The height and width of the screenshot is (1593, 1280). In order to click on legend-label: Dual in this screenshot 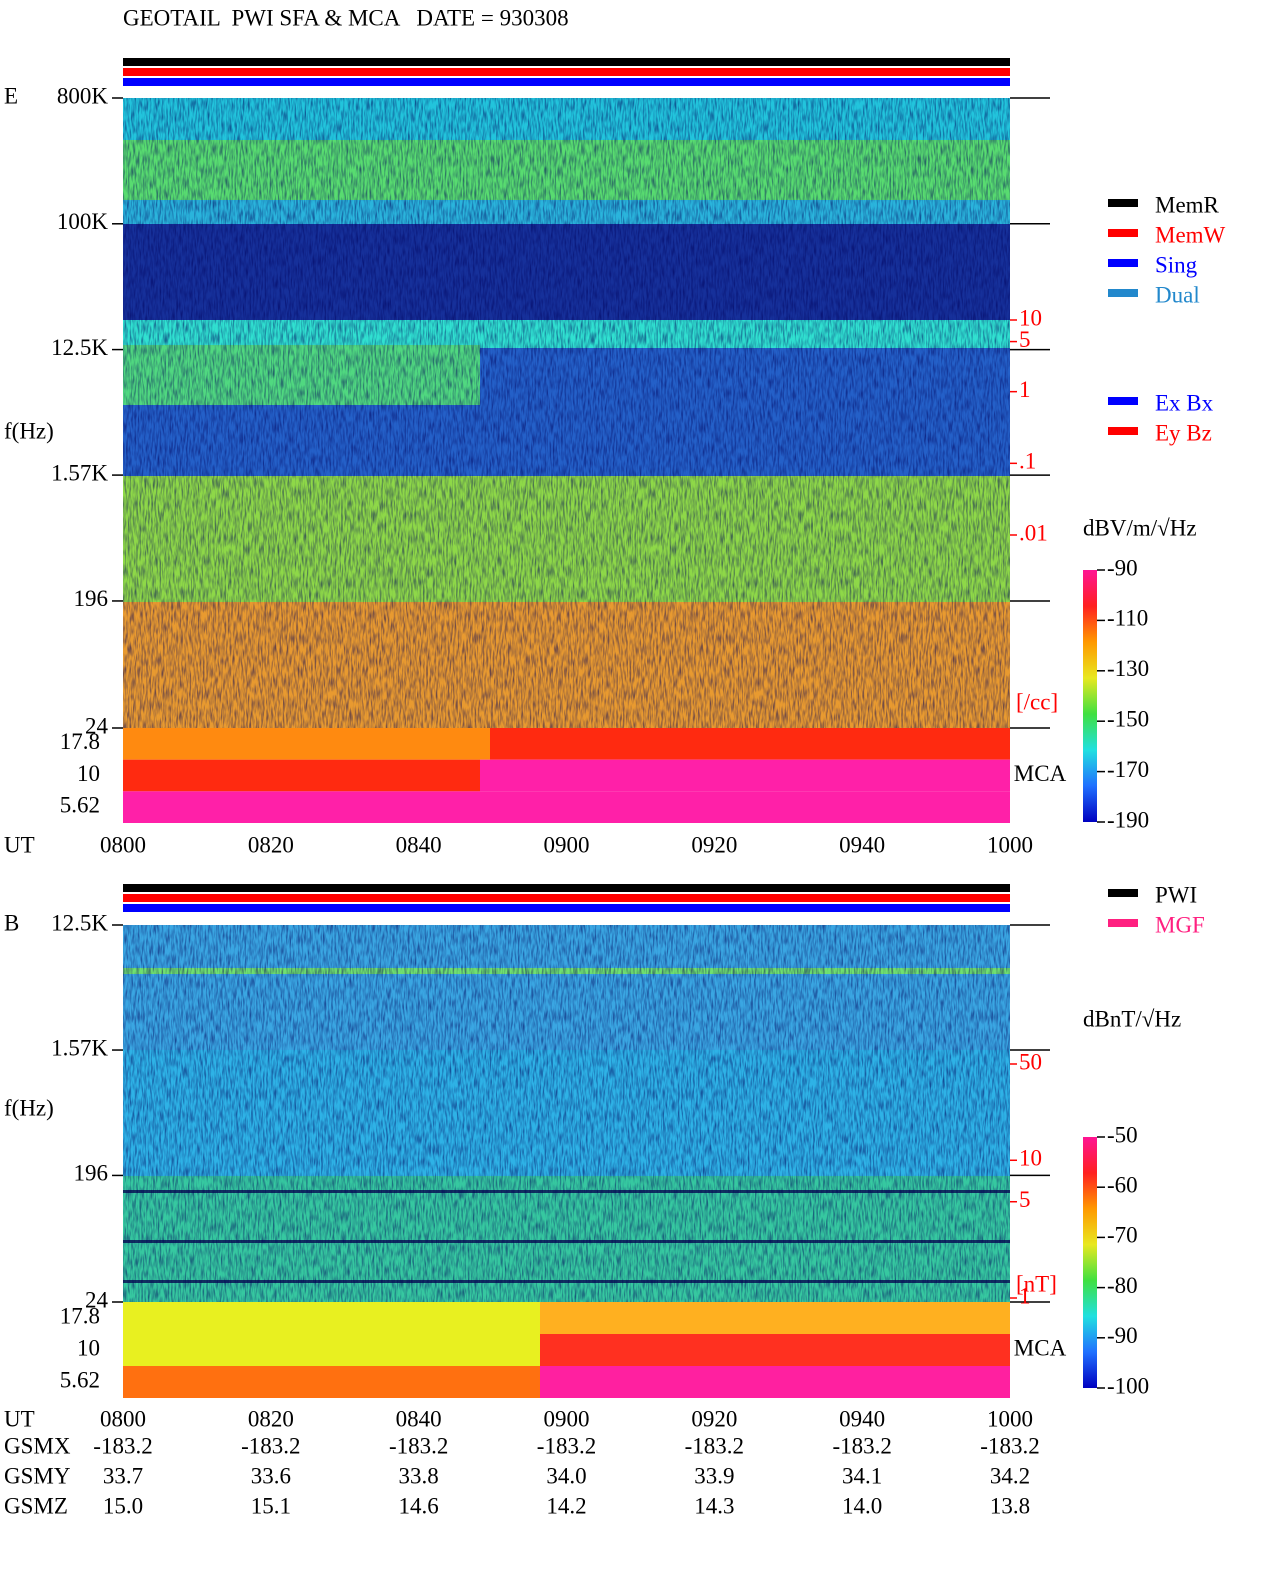, I will do `click(1177, 294)`.